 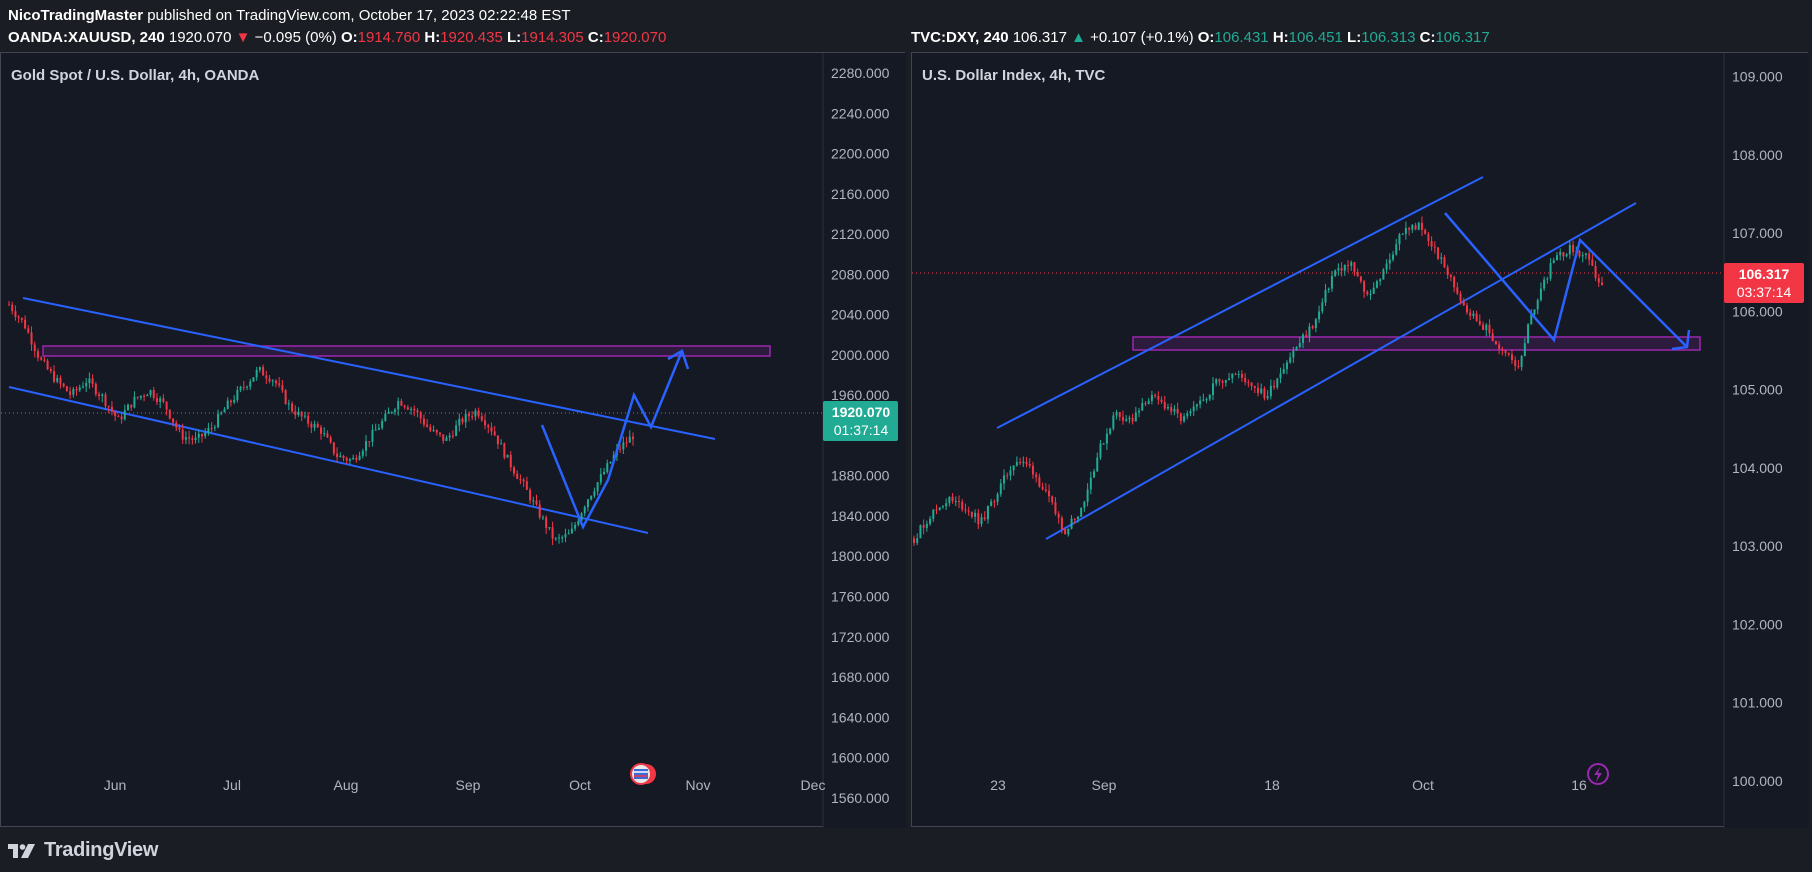 What do you see at coordinates (860, 355) in the screenshot?
I see `price-tick-label: 2000.000` at bounding box center [860, 355].